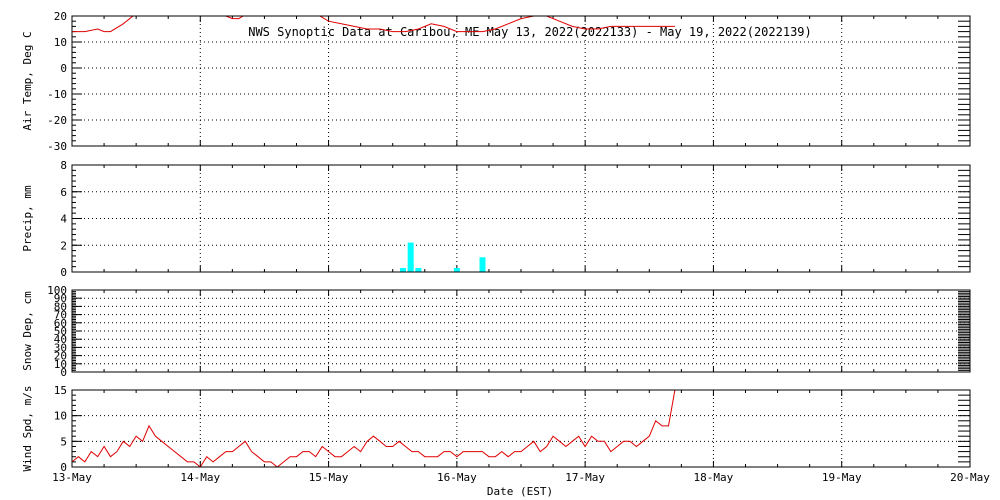  What do you see at coordinates (842, 477) in the screenshot?
I see `x-tick-label: 19-May` at bounding box center [842, 477].